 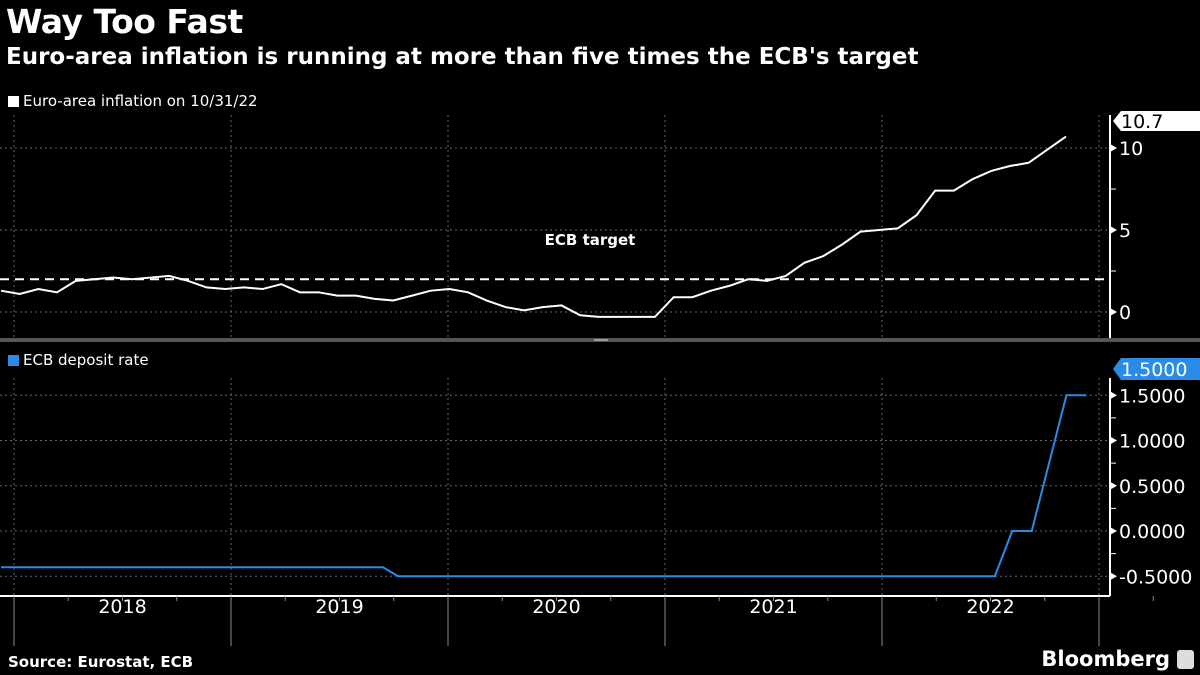 I want to click on x-year-label: 2021, so click(x=773, y=607).